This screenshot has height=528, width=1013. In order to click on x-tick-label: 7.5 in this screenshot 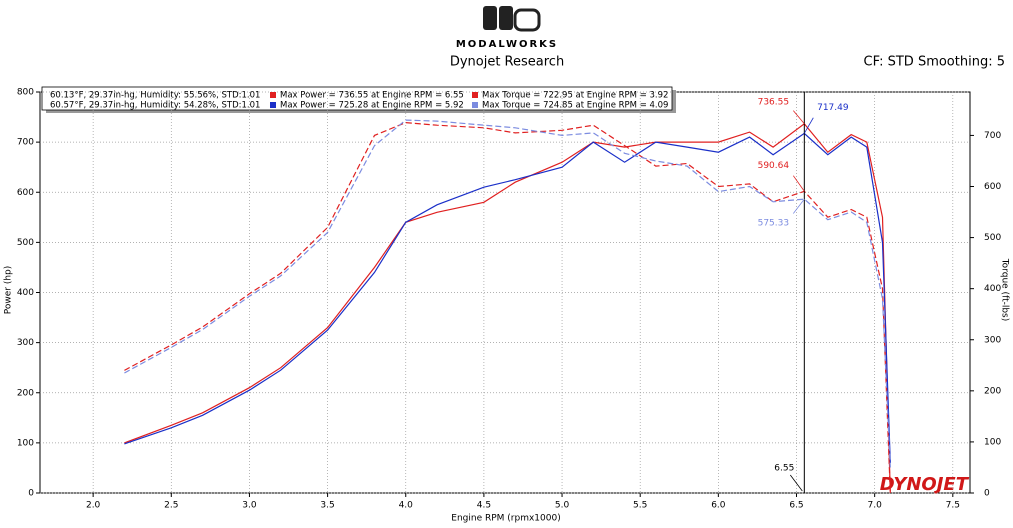, I will do `click(953, 506)`.